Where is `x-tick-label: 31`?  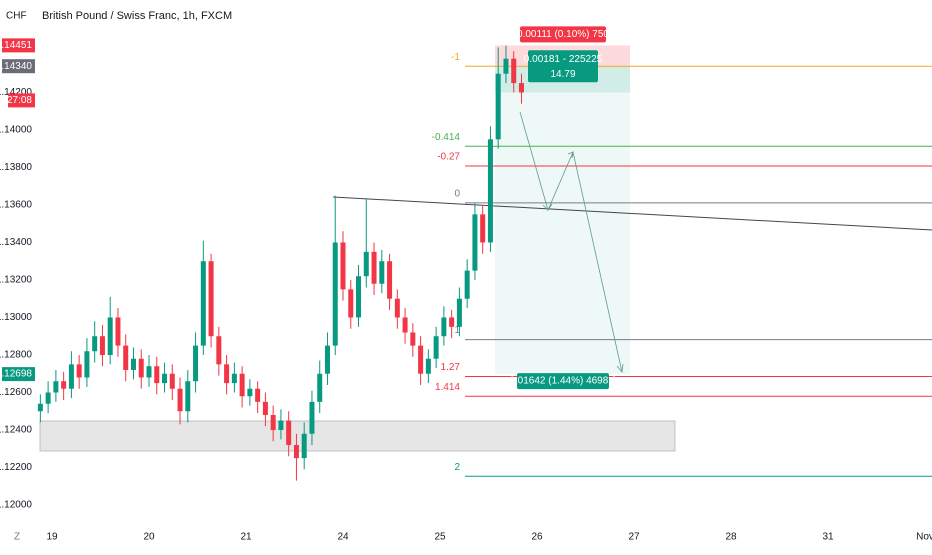 x-tick-label: 31 is located at coordinates (828, 537).